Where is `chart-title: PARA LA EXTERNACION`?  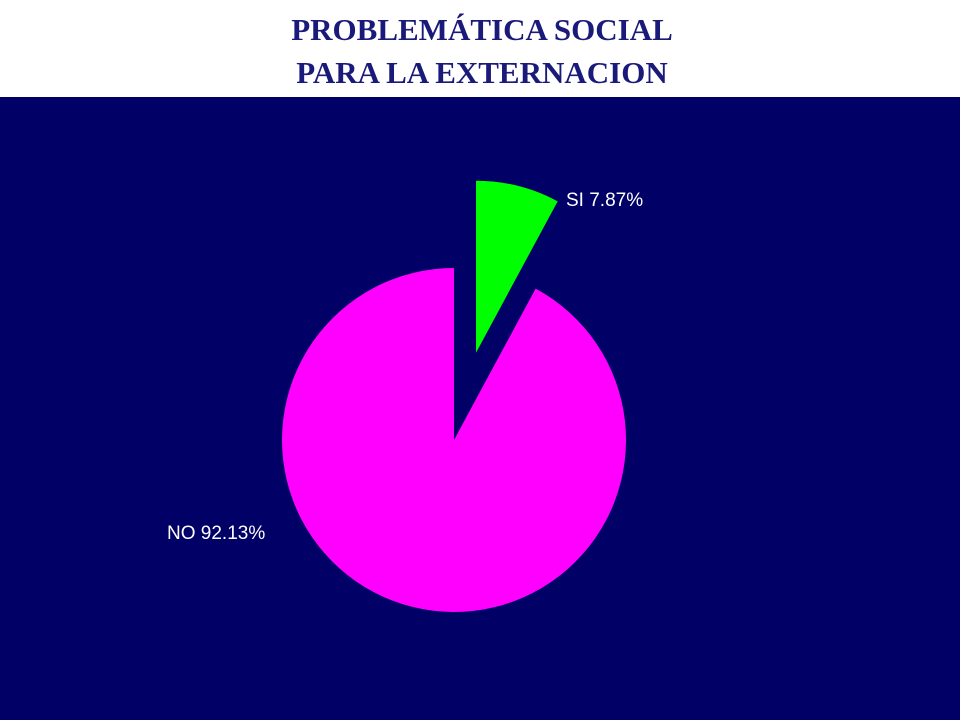 chart-title: PARA LA EXTERNACION is located at coordinates (481, 72).